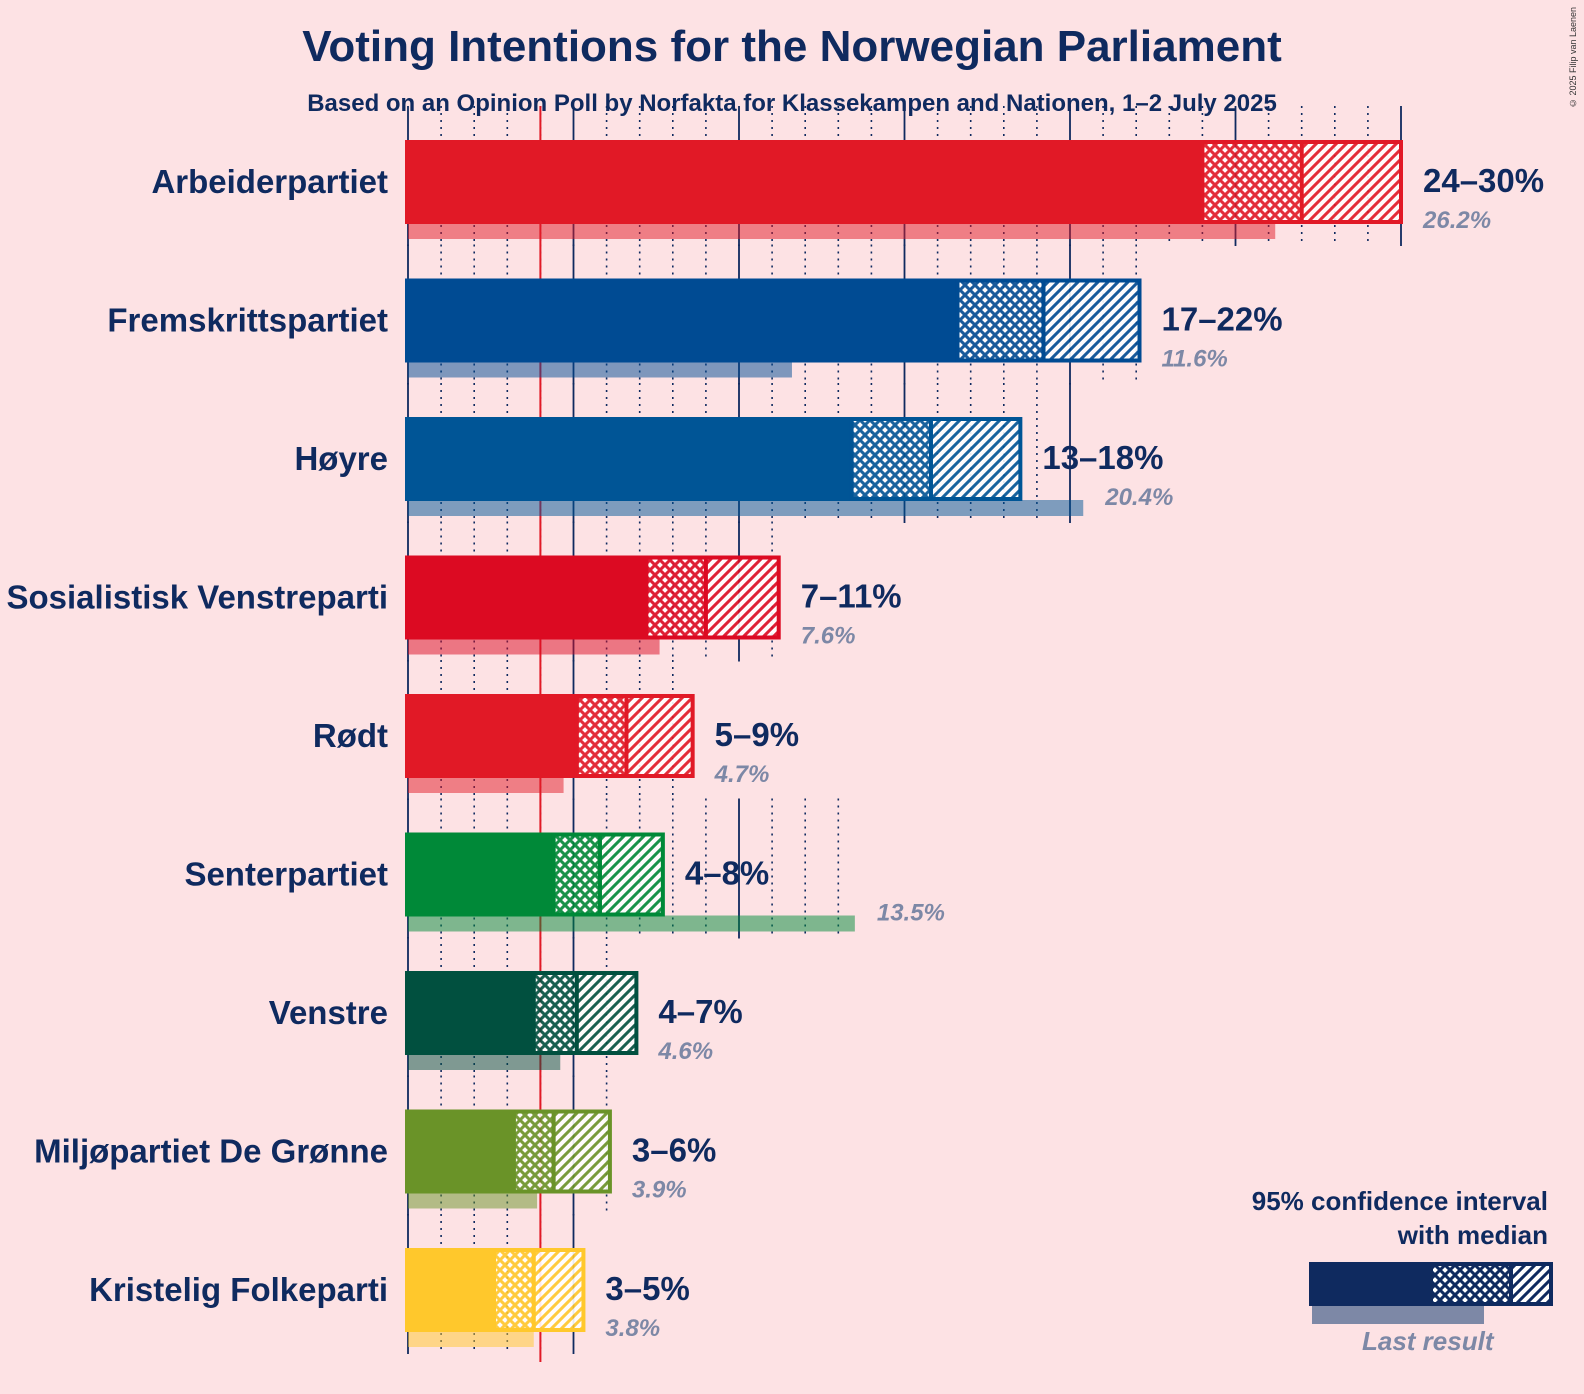  I want to click on ci-upper-senterpartiet, so click(631, 874).